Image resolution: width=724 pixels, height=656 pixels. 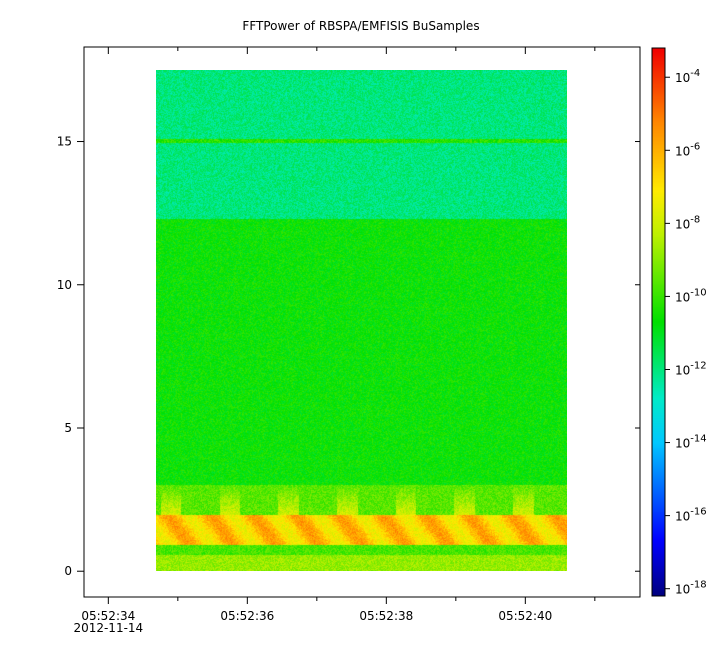 What do you see at coordinates (691, 368) in the screenshot?
I see `colorbar-tick-label: 10⁻¹²` at bounding box center [691, 368].